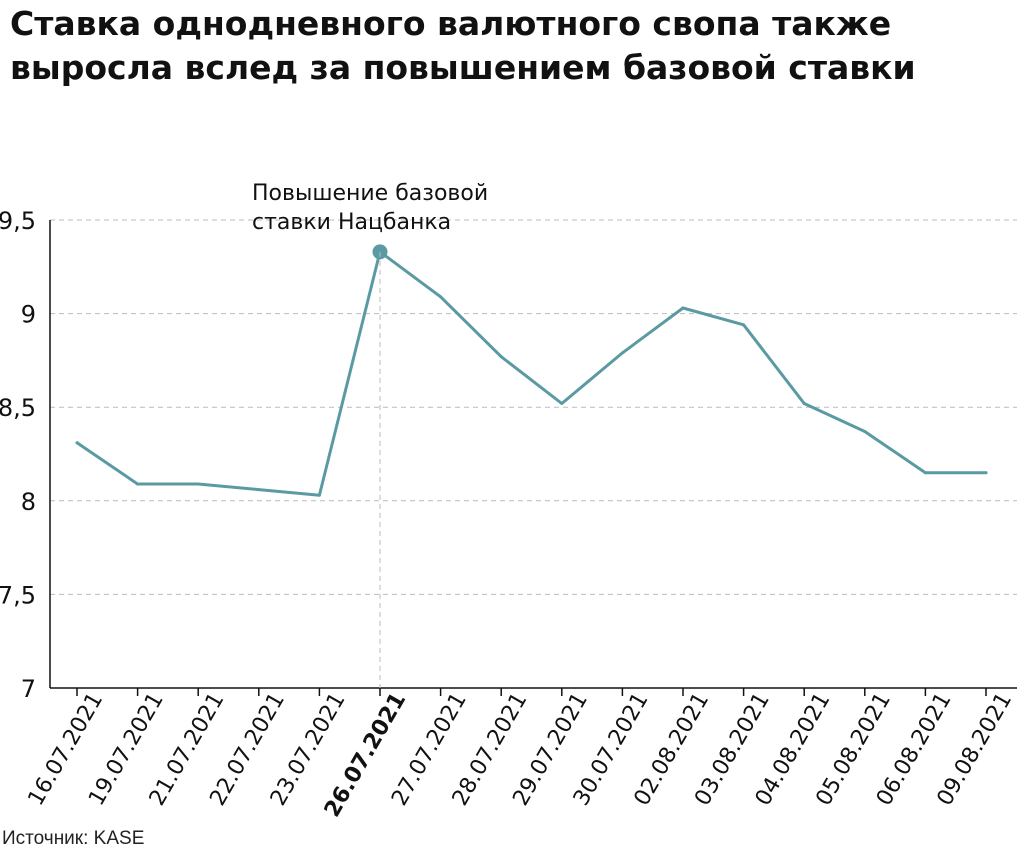  I want to click on annotation-layer: Повышение базовой ставки Нацбанка, so click(370, 434).